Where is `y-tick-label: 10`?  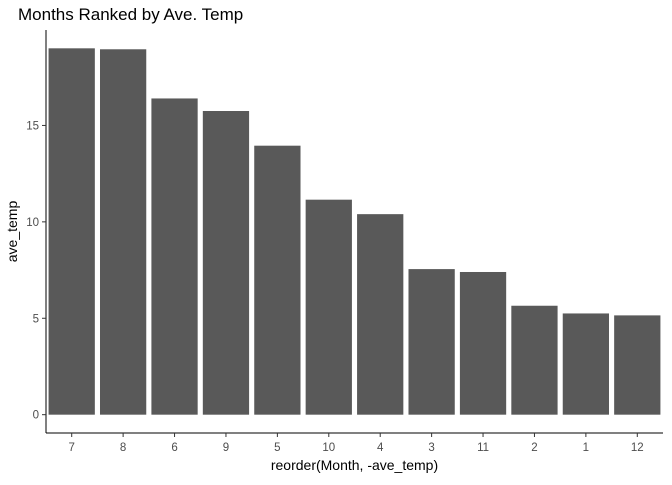
y-tick-label: 10 is located at coordinates (32, 223).